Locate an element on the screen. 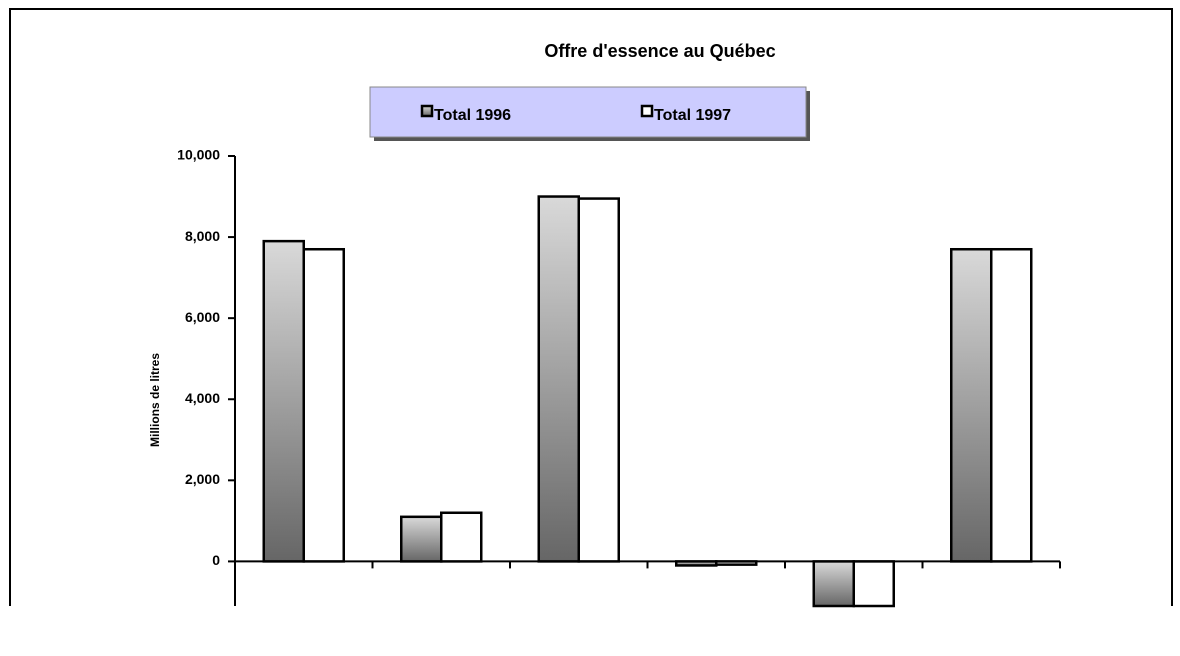  y-tick-label: 6,000 is located at coordinates (202, 317).